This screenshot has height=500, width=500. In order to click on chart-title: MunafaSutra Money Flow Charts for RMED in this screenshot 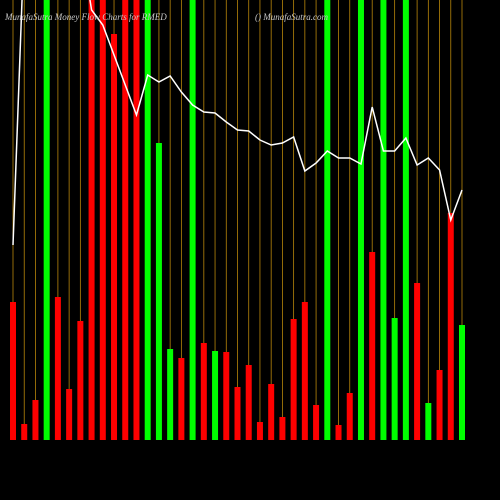, I will do `click(85, 17)`.